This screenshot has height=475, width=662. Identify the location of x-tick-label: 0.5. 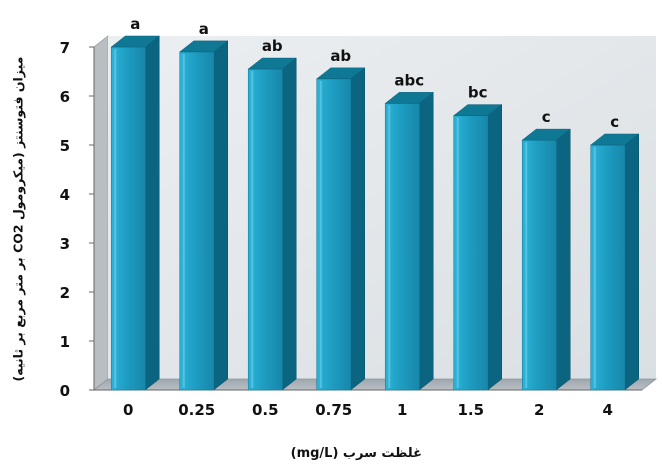
(265, 410).